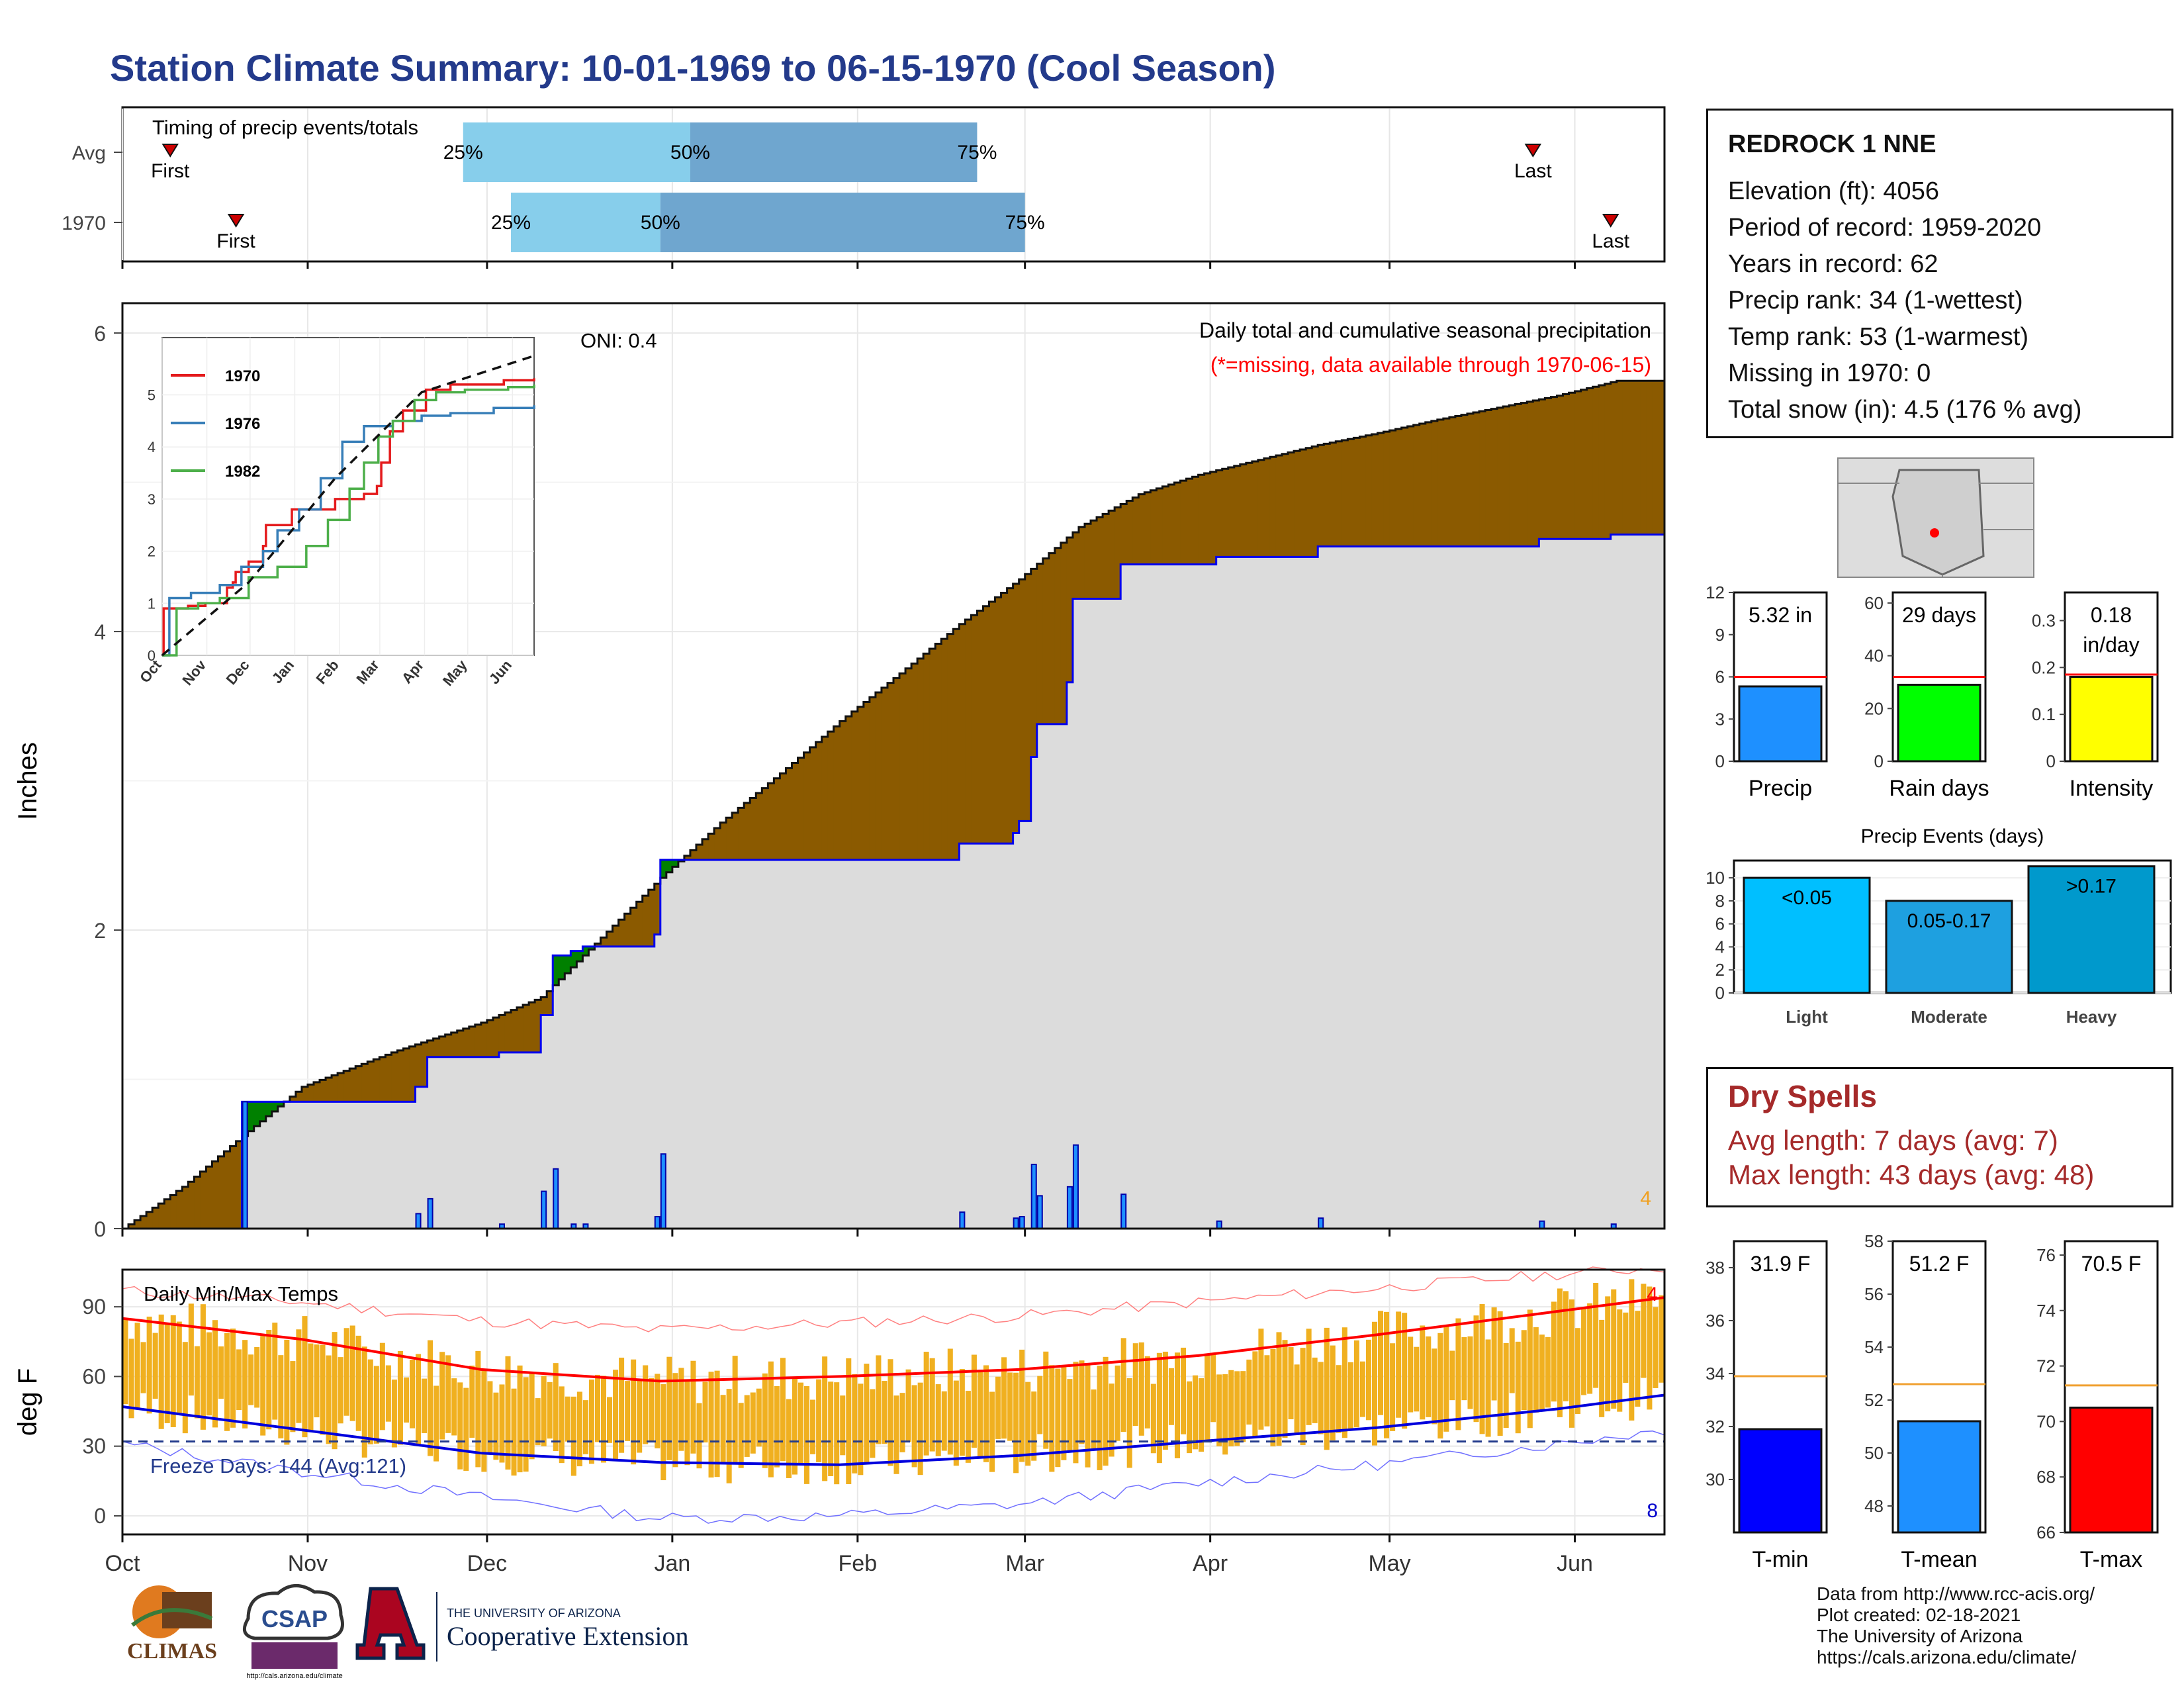 The image size is (2184, 1688). What do you see at coordinates (893, 1339) in the screenshot?
I see `avg-max-line` at bounding box center [893, 1339].